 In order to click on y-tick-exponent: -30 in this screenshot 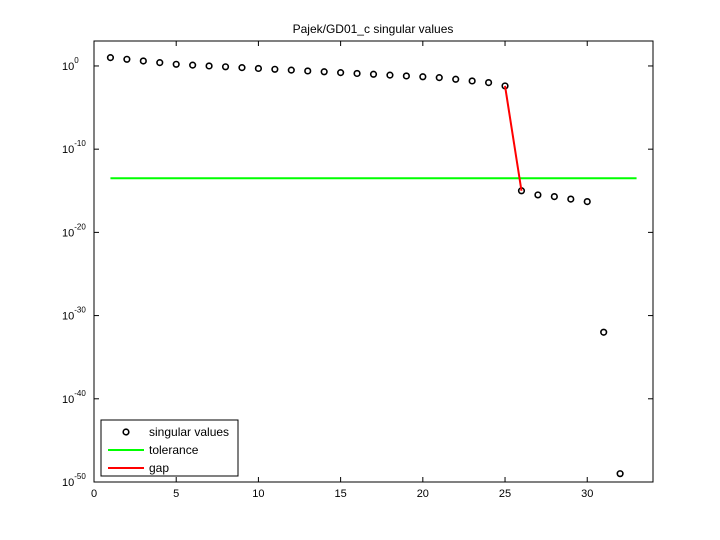, I will do `click(80, 310)`.